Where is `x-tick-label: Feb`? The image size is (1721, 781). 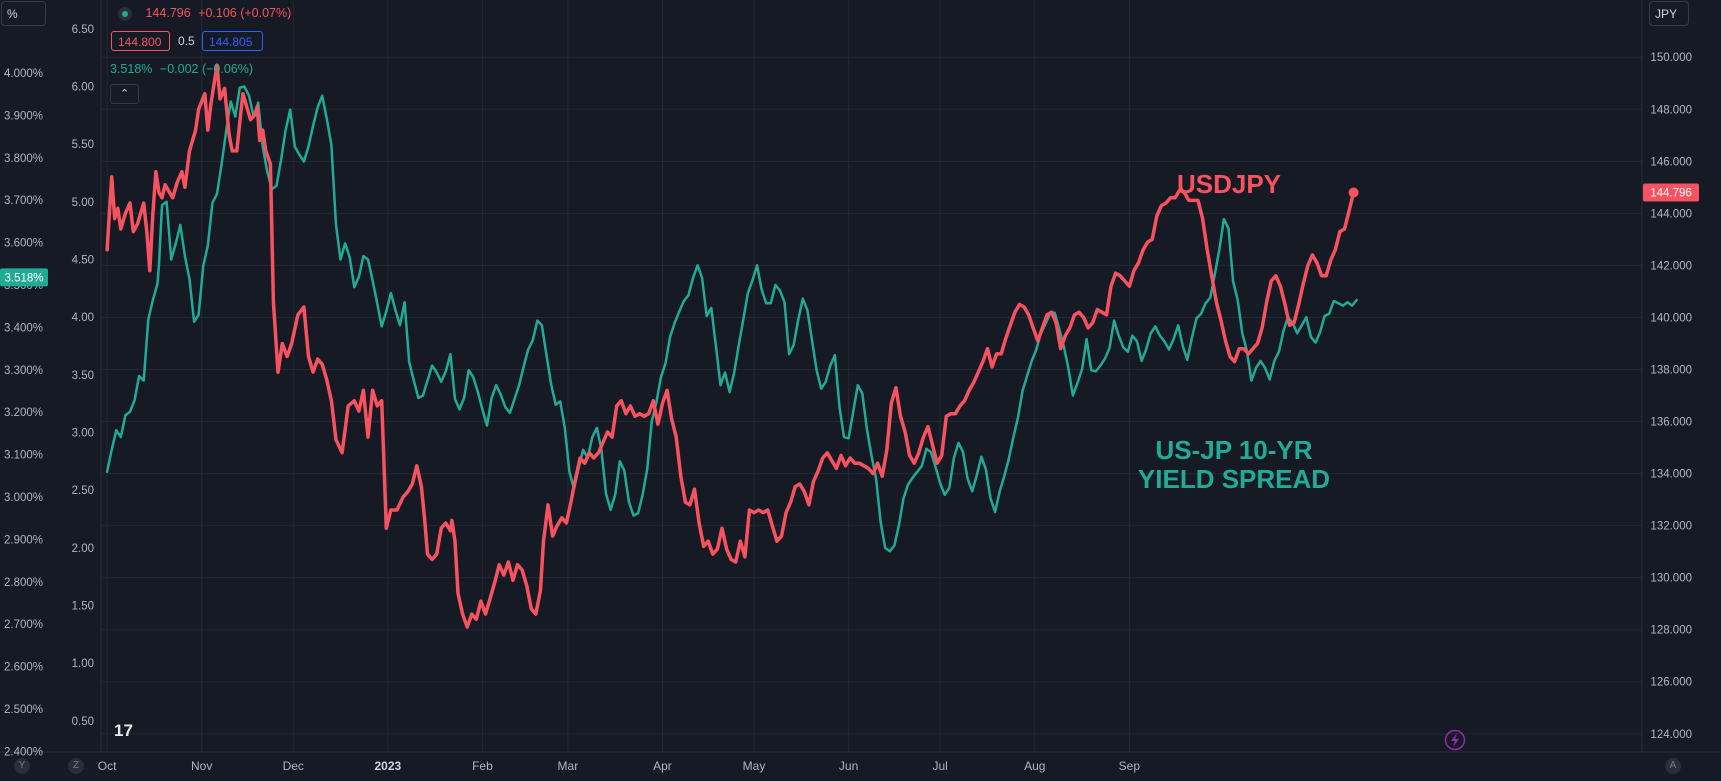
x-tick-label: Feb is located at coordinates (482, 766).